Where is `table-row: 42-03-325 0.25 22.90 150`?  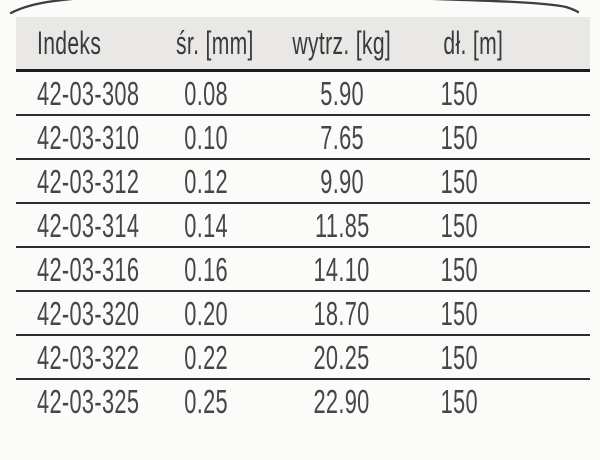 table-row: 42-03-325 0.25 22.90 150 is located at coordinates (303, 401).